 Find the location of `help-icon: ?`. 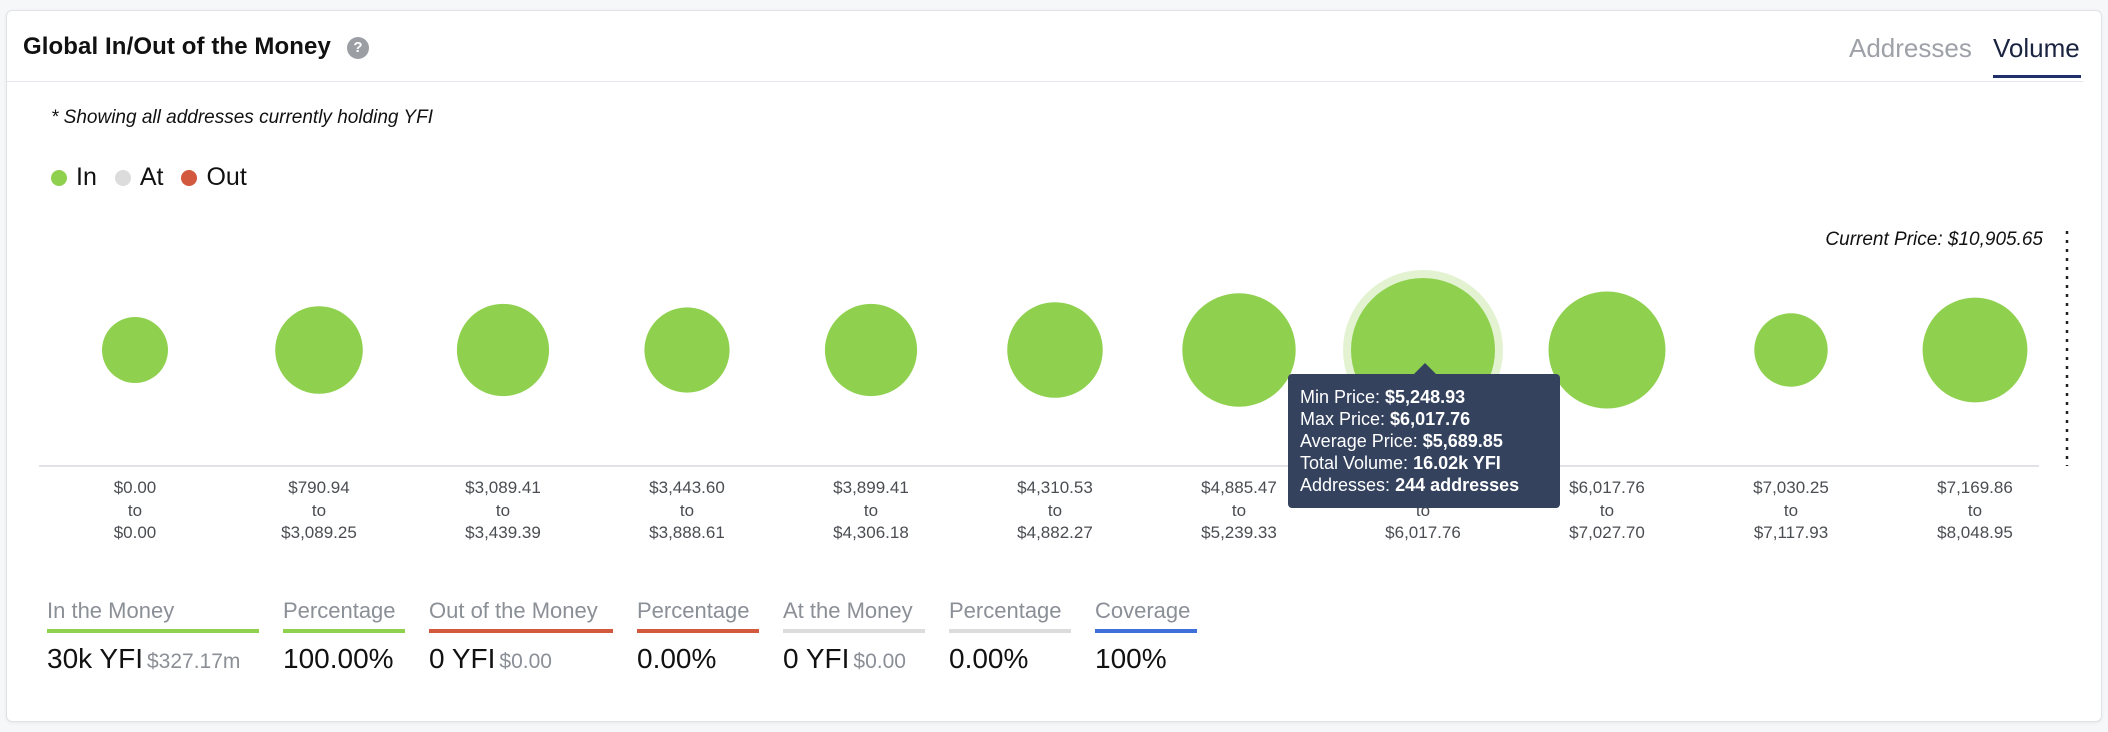

help-icon: ? is located at coordinates (358, 48).